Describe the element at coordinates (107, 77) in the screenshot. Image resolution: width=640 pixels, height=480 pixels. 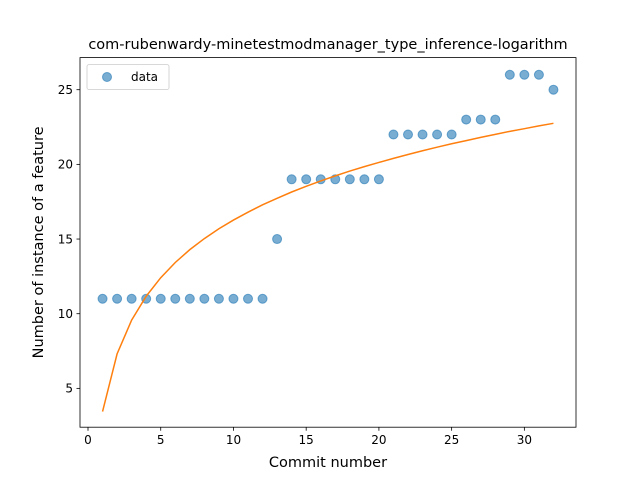
I see `legend-marker` at that location.